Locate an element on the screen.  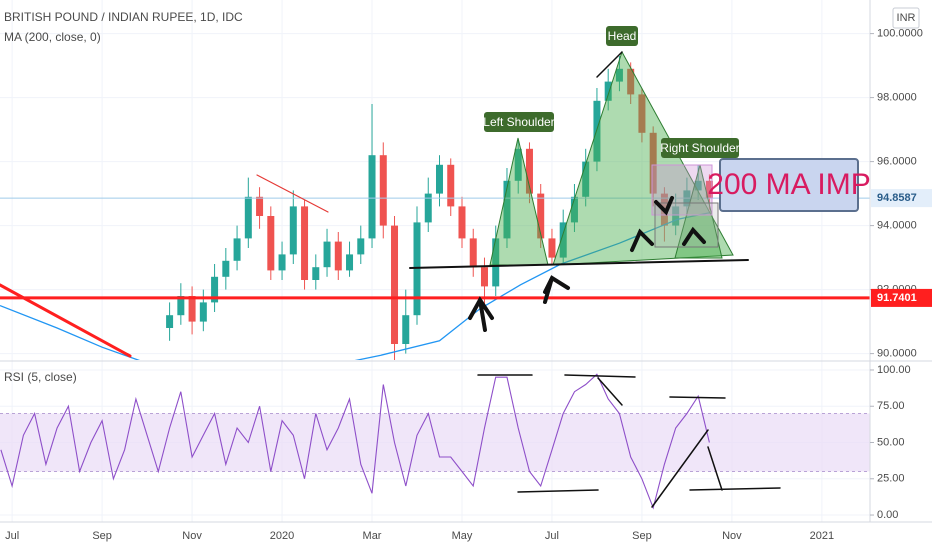
x-tick-label: Mar is located at coordinates (372, 536).